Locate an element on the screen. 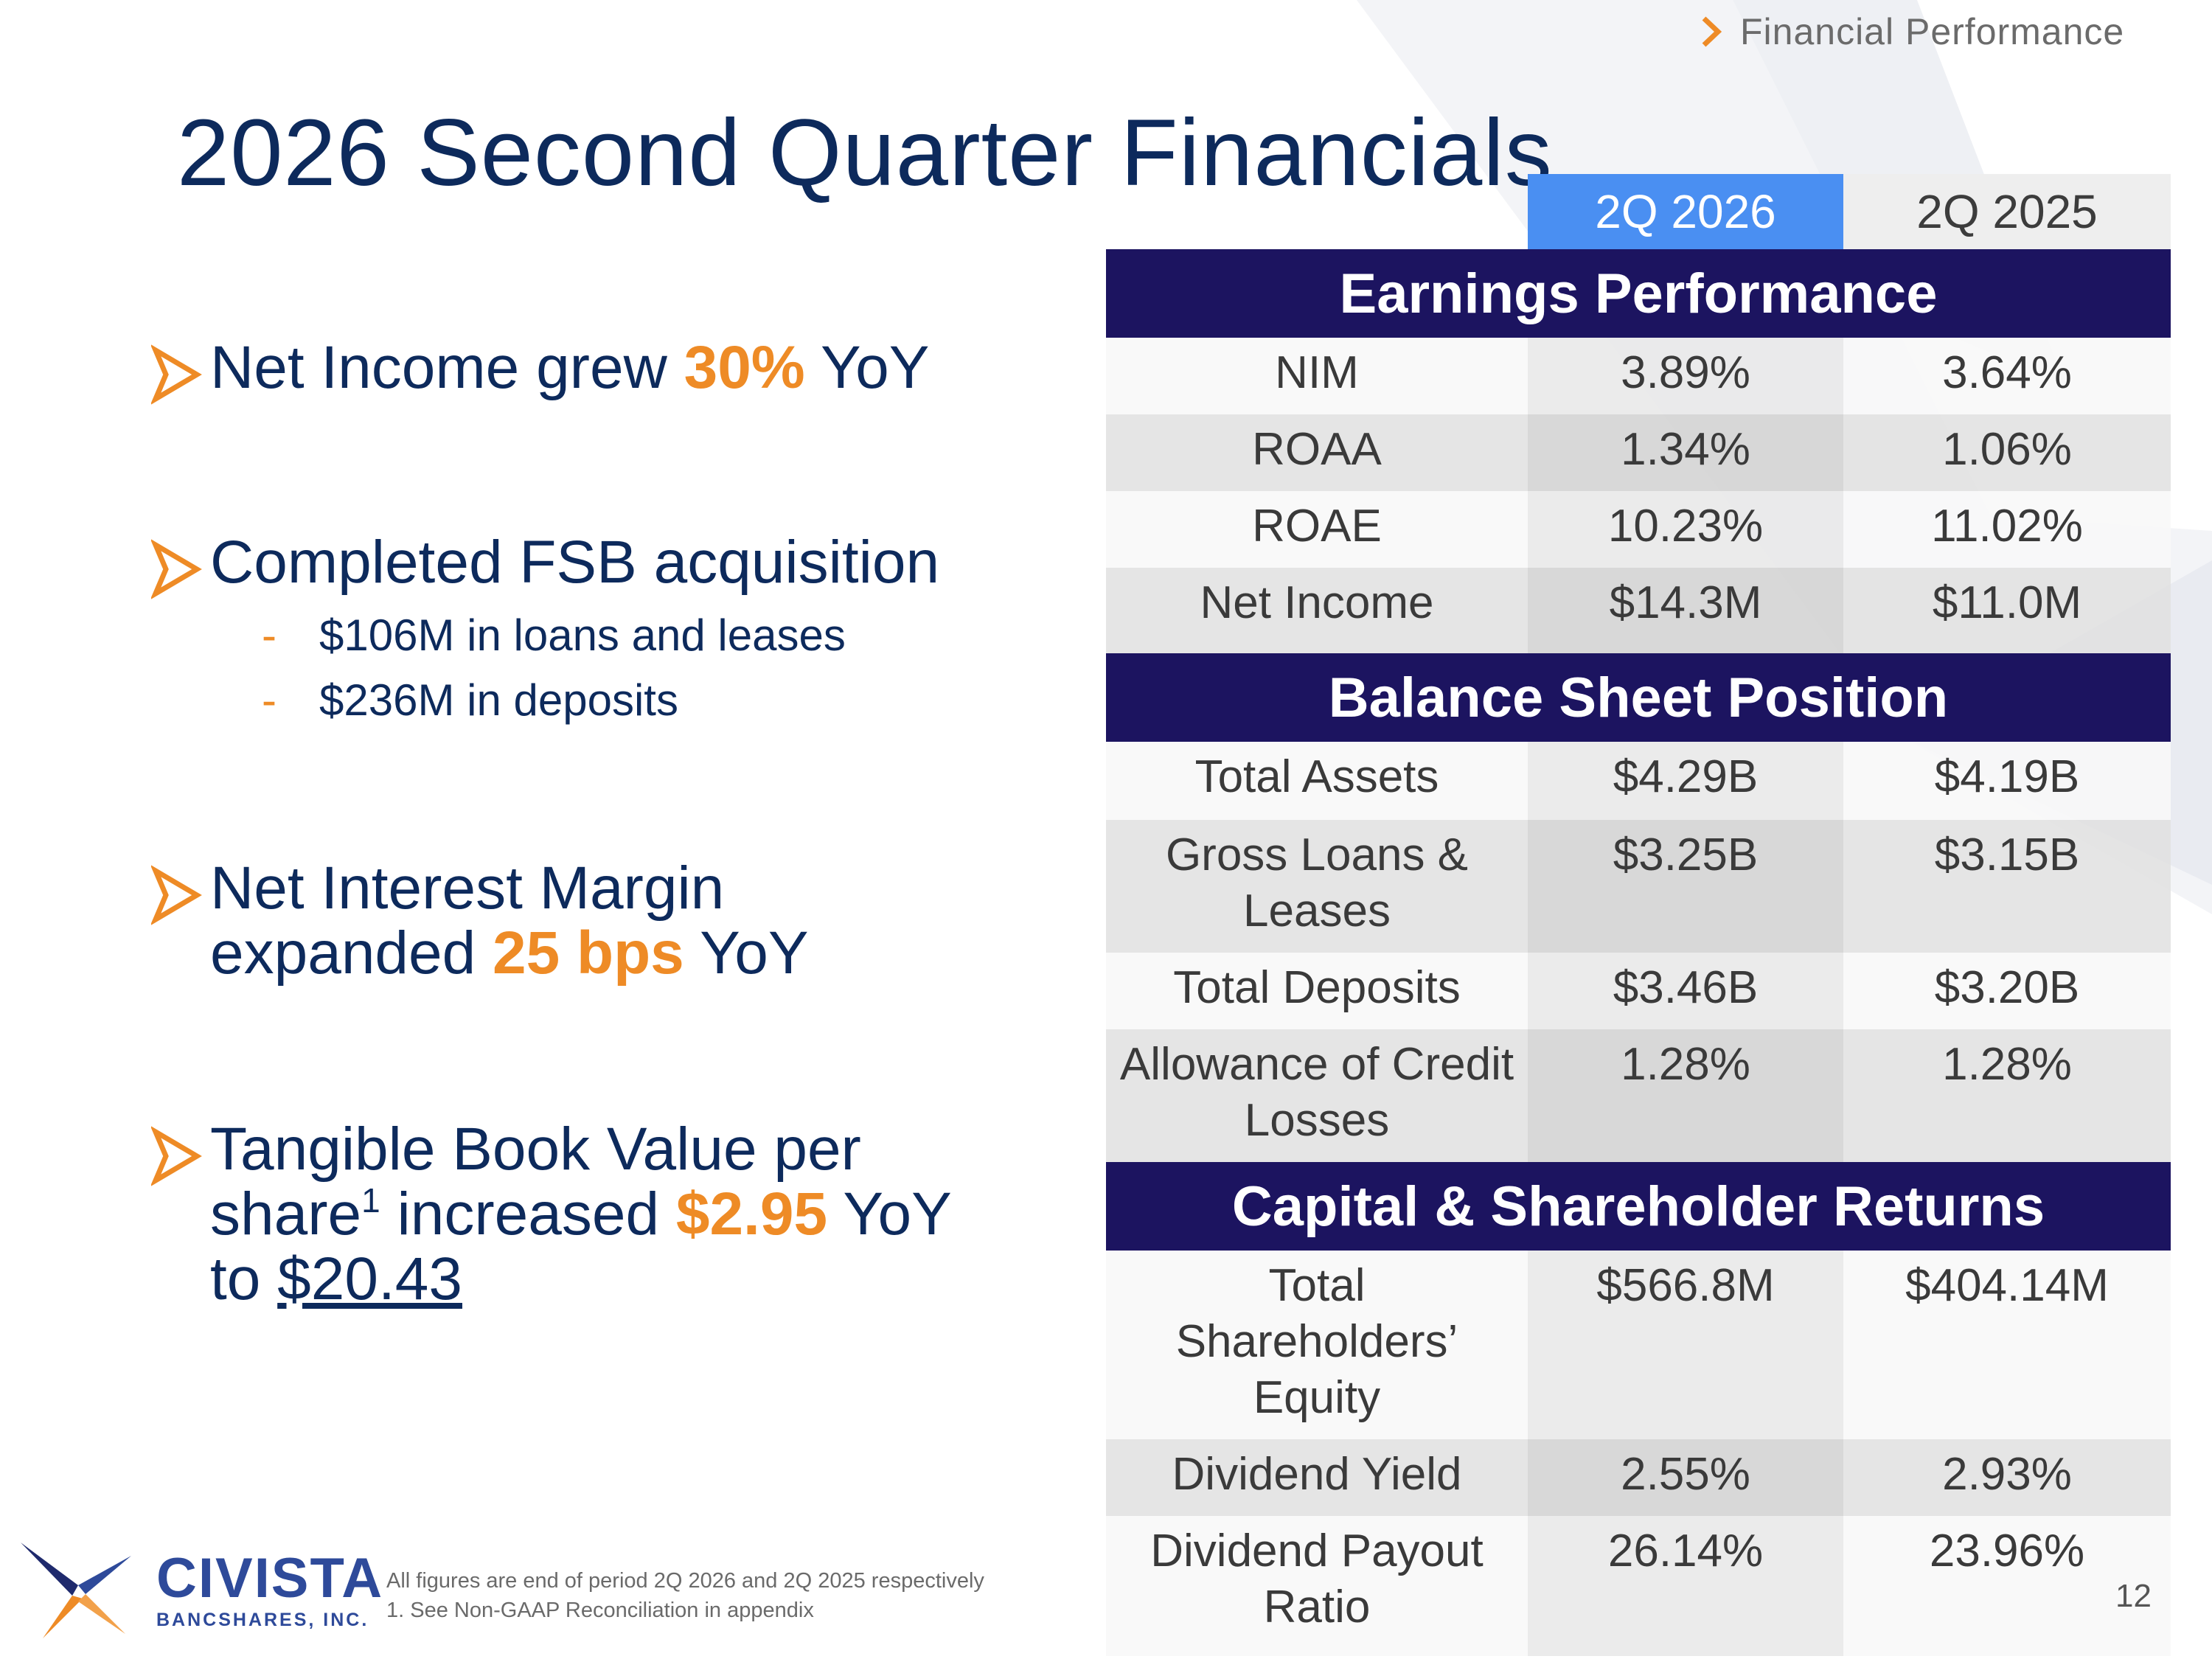 The height and width of the screenshot is (1659, 2212). civista-star-logo-icon is located at coordinates (76, 1590).